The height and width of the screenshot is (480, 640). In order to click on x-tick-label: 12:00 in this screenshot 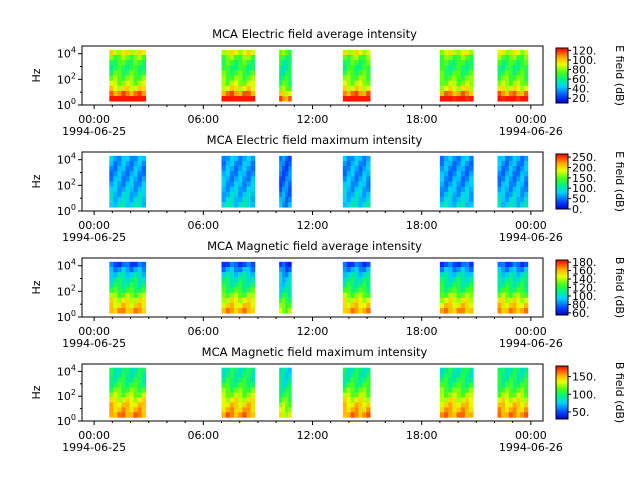, I will do `click(313, 119)`.